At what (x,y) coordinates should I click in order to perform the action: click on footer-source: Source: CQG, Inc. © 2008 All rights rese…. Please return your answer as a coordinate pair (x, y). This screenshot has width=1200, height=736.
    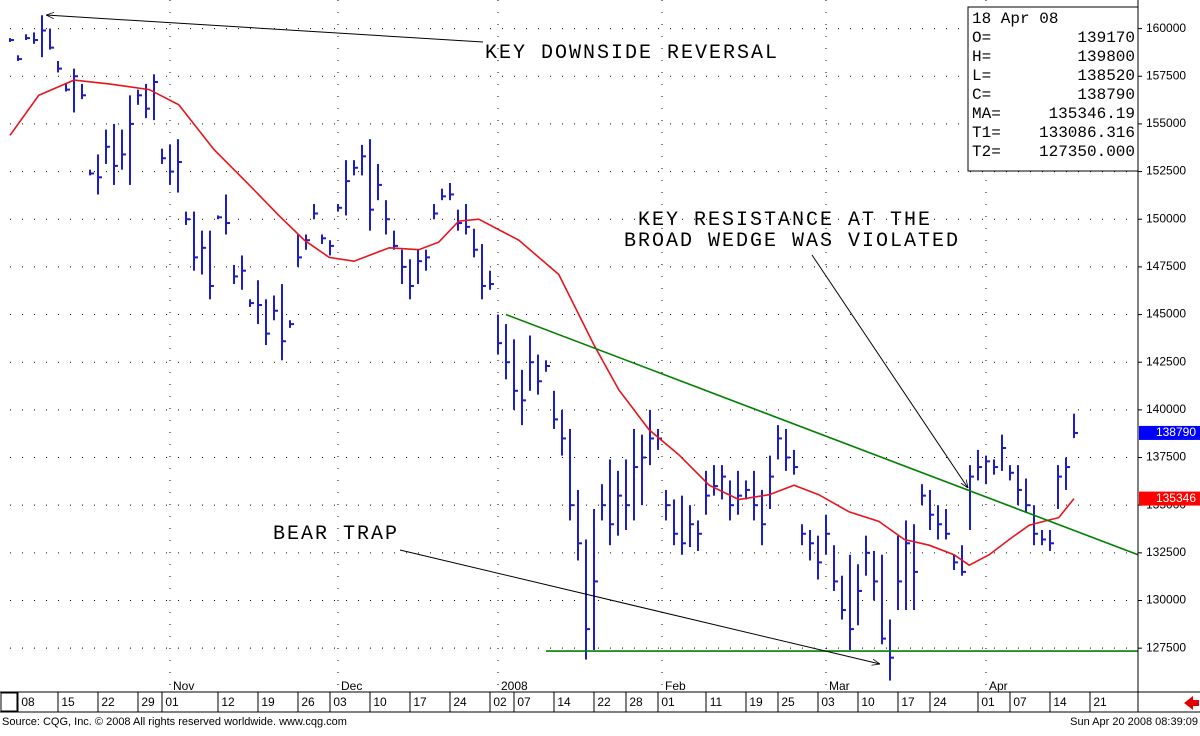
    Looking at the image, I should click on (174, 722).